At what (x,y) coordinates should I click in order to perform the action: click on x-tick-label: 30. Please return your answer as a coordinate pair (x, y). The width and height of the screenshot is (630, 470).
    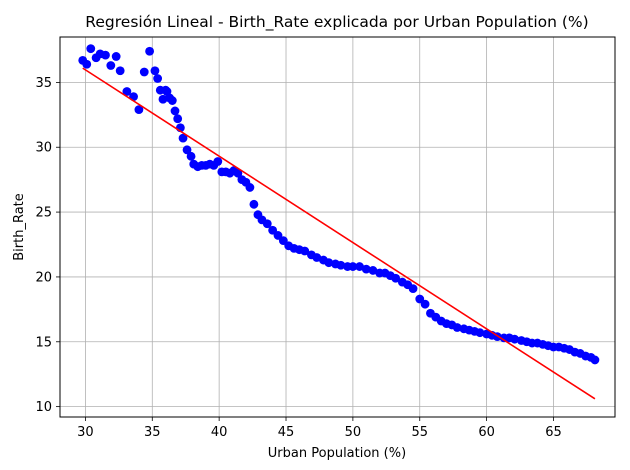
    Looking at the image, I should click on (85, 432).